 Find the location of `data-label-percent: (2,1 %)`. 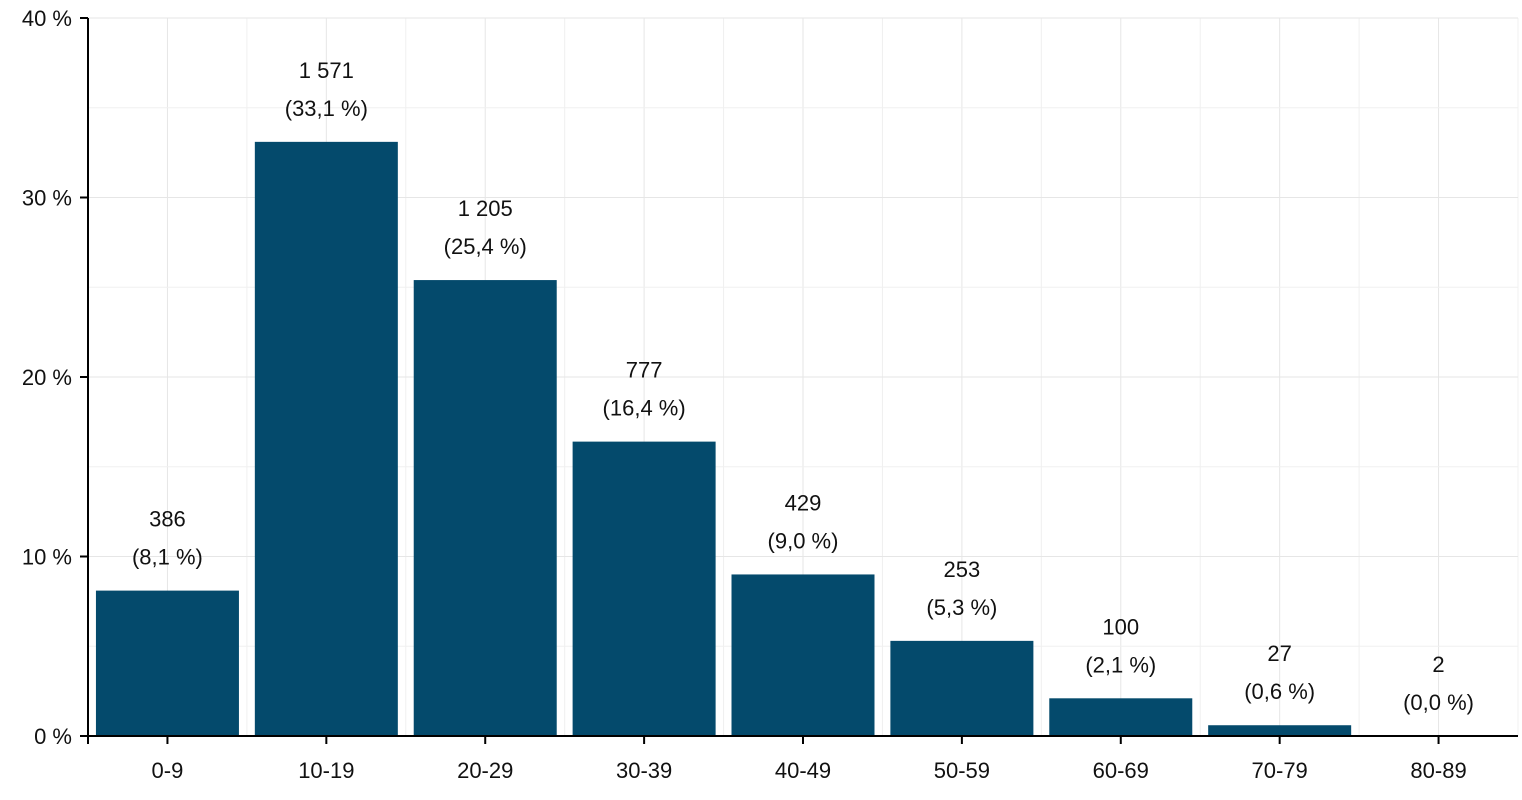

data-label-percent: (2,1 %) is located at coordinates (1120, 664).